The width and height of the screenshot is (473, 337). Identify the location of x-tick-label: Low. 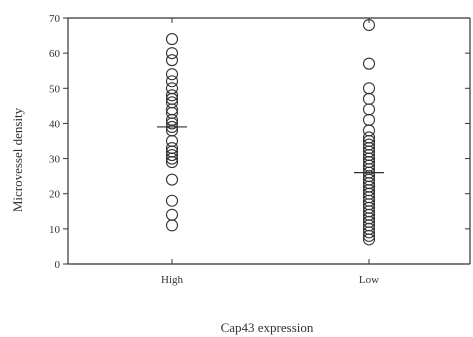
(369, 280).